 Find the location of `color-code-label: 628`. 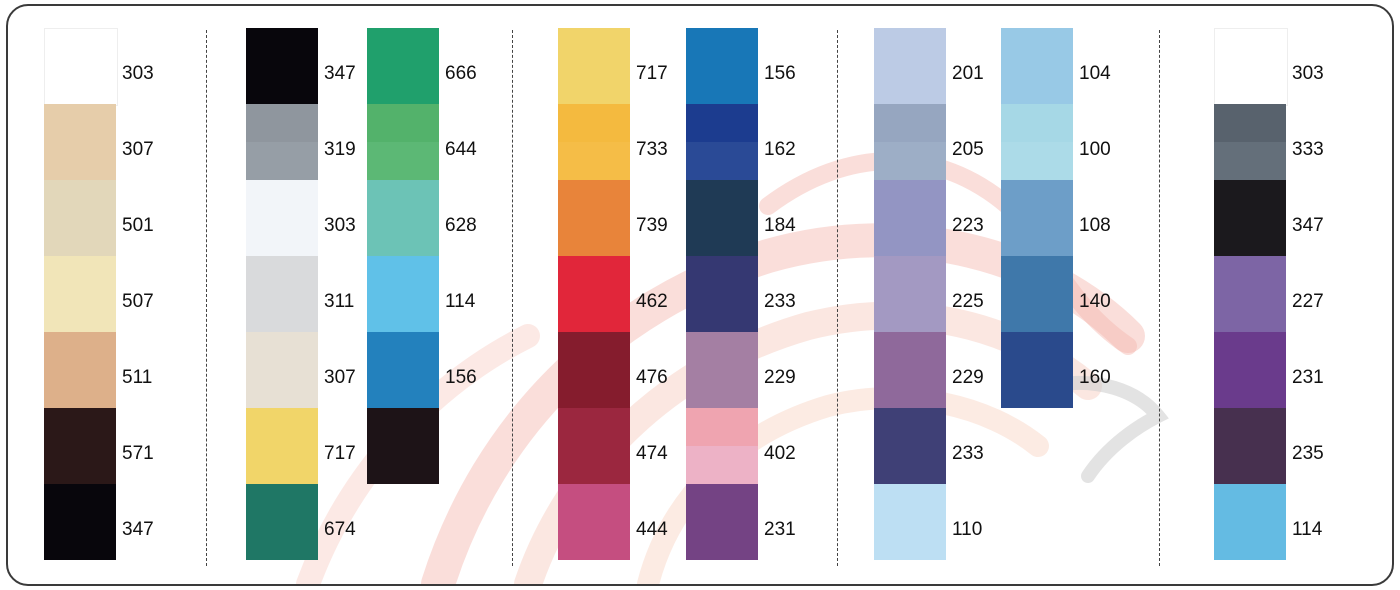

color-code-label: 628 is located at coordinates (461, 225).